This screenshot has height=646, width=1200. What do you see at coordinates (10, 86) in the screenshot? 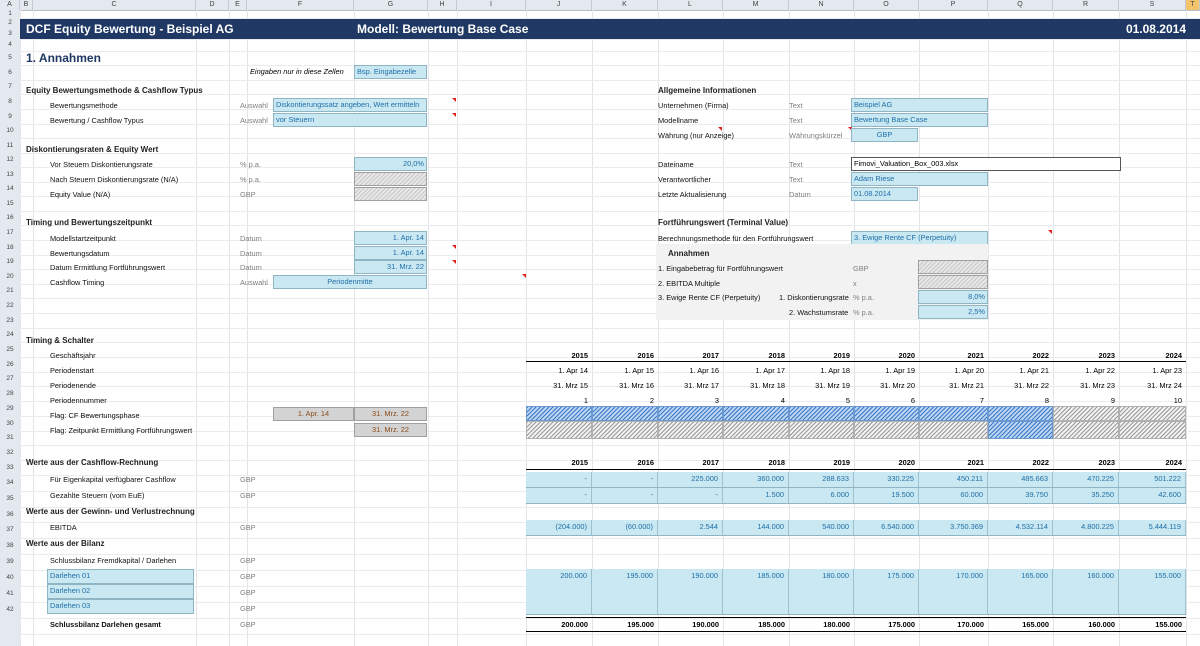
I see `row-header-7: 7` at bounding box center [10, 86].